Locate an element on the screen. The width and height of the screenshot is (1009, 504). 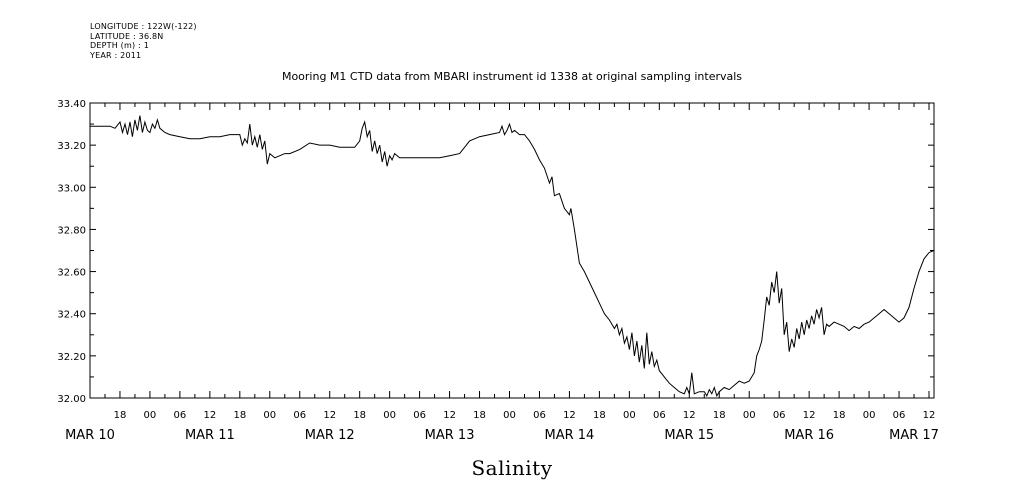
y-tick-labels: 32.00 32.20 32.40 32.60 32.80 33.00 33.20 33.40 is located at coordinates (71, 252).